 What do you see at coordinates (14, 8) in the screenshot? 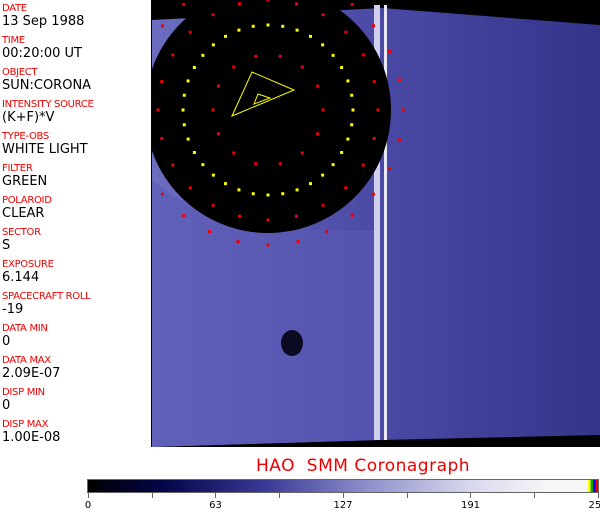
I see `field-label: DATE` at bounding box center [14, 8].